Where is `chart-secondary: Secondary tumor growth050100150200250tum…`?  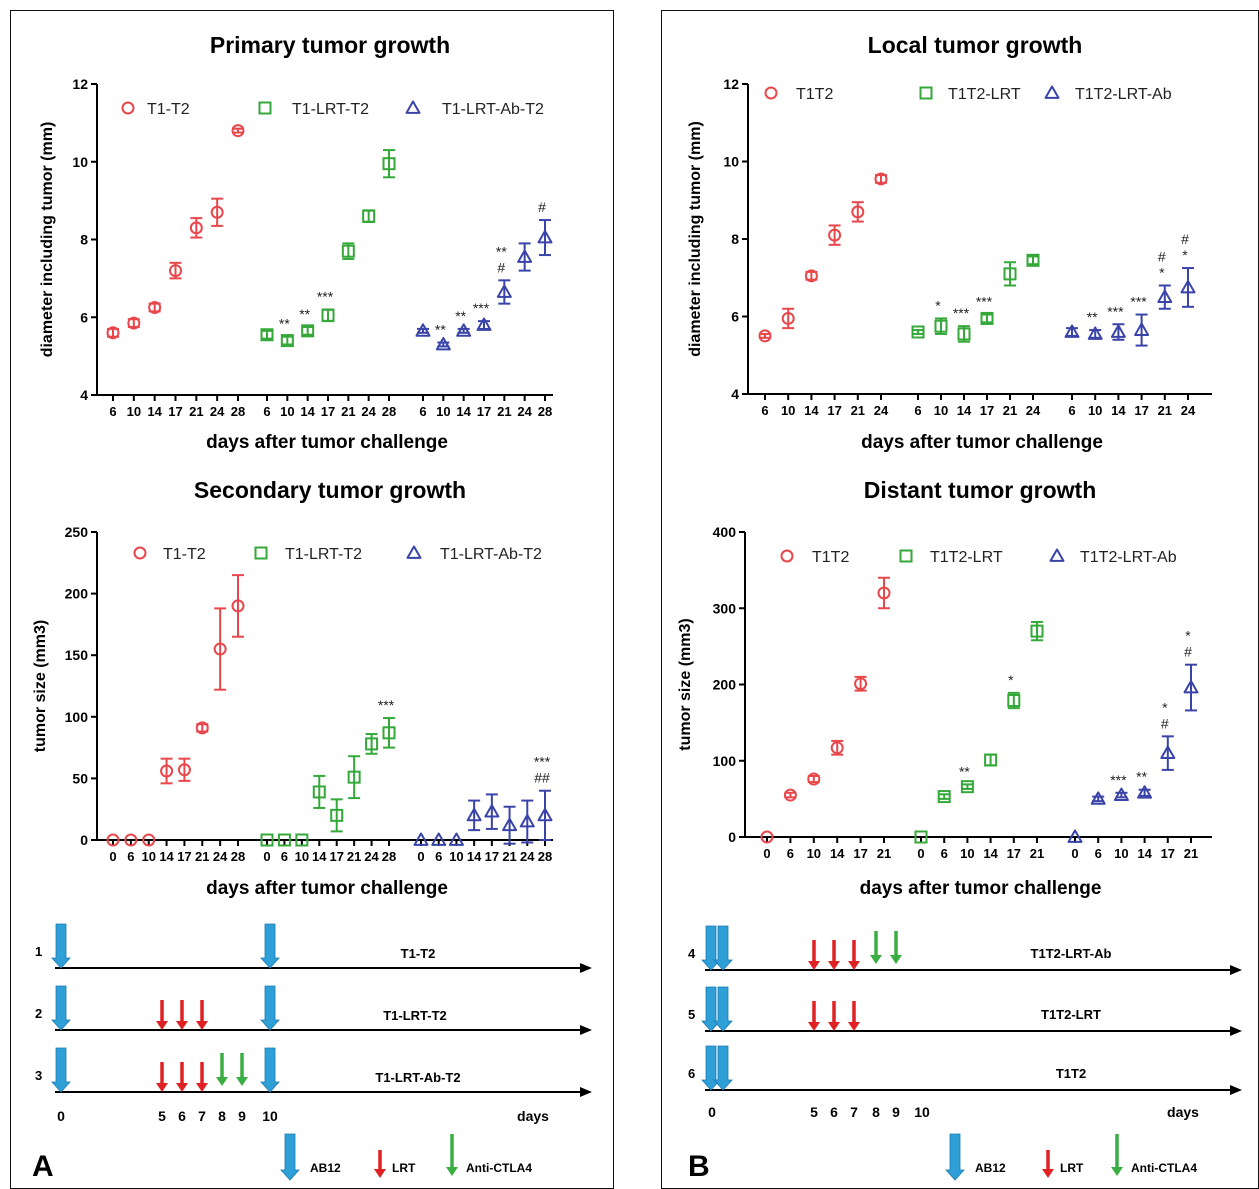
chart-secondary: Secondary tumor growth050100150200250tum… is located at coordinates (292, 688).